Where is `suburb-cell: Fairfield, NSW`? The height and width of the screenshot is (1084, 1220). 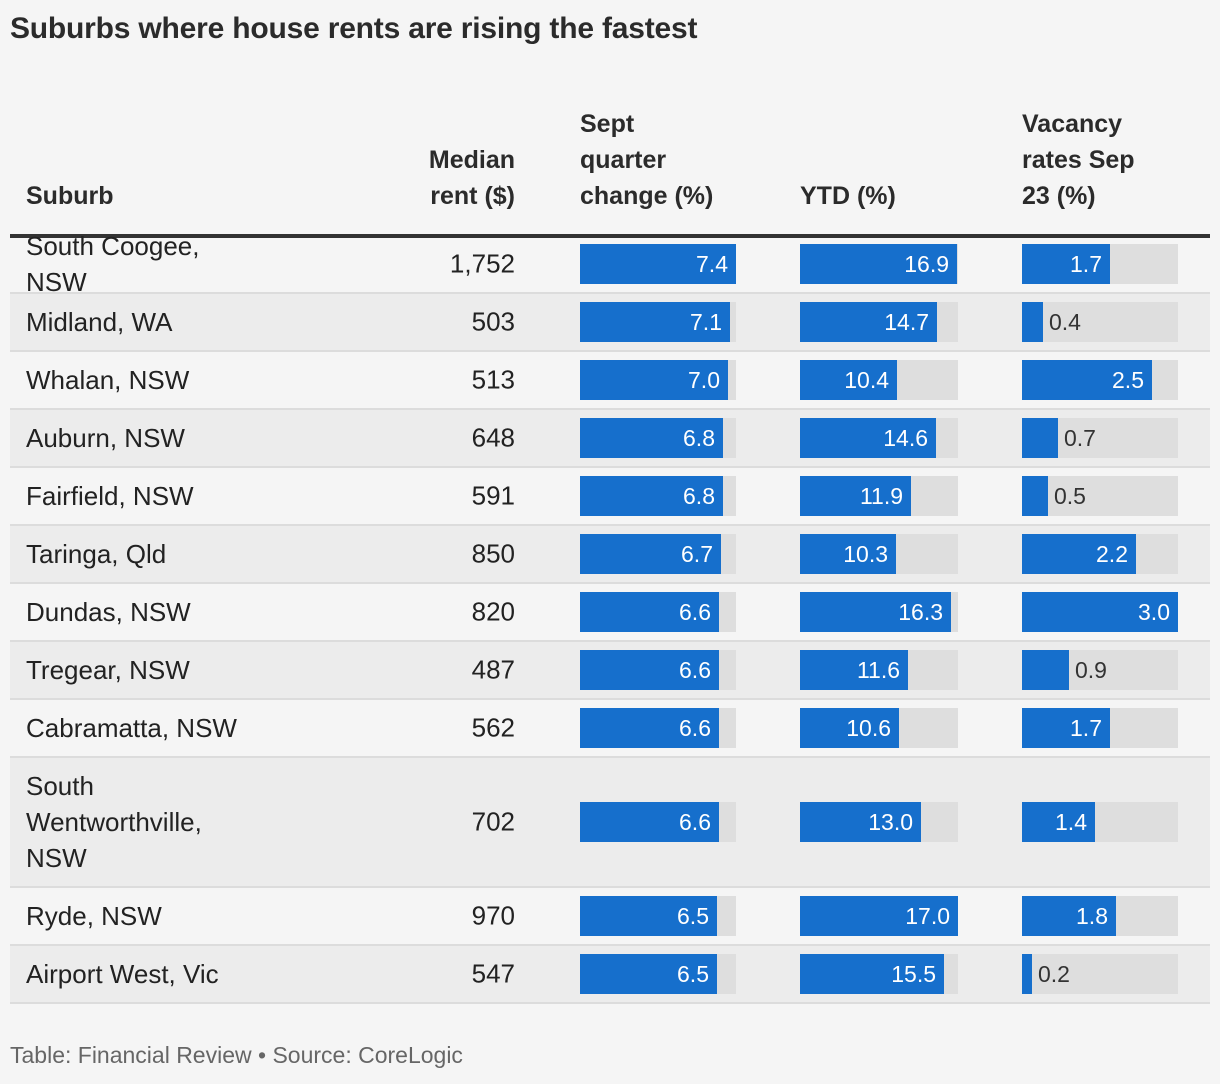
suburb-cell: Fairfield, NSW is located at coordinates (110, 496).